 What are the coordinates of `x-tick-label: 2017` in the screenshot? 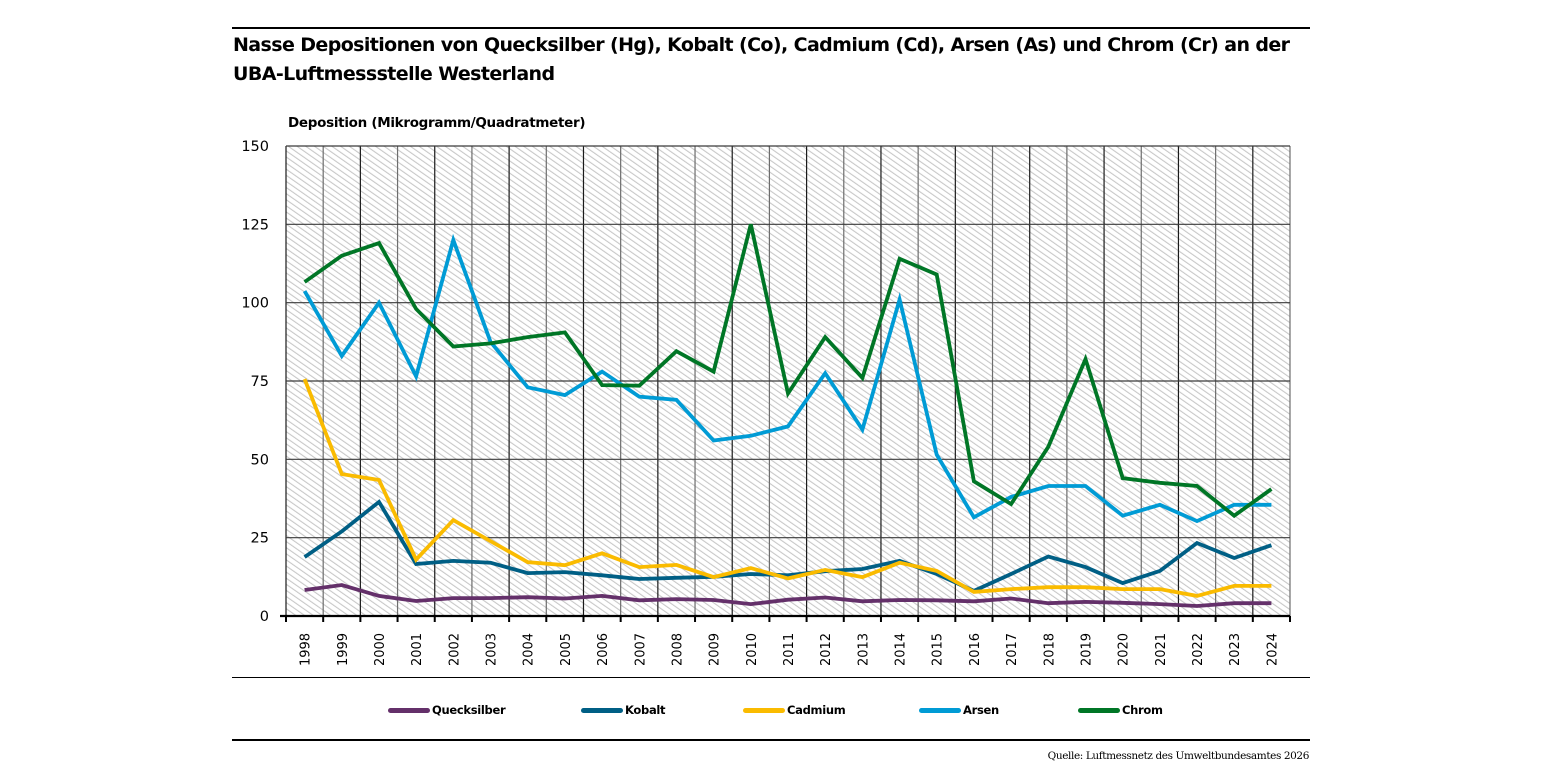 It's located at (1012, 649).